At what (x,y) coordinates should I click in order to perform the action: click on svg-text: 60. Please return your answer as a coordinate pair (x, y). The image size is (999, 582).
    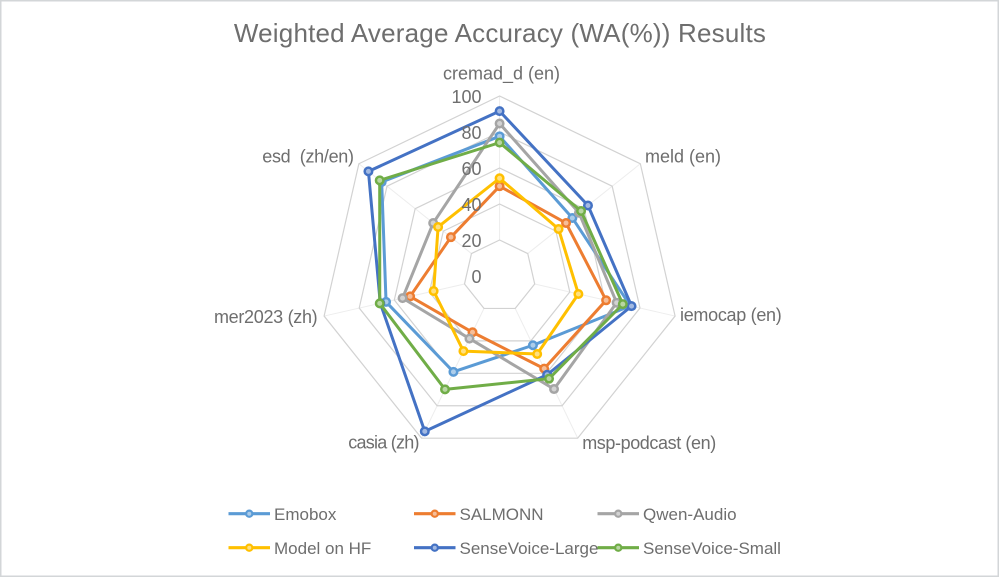
    Looking at the image, I should click on (471, 169).